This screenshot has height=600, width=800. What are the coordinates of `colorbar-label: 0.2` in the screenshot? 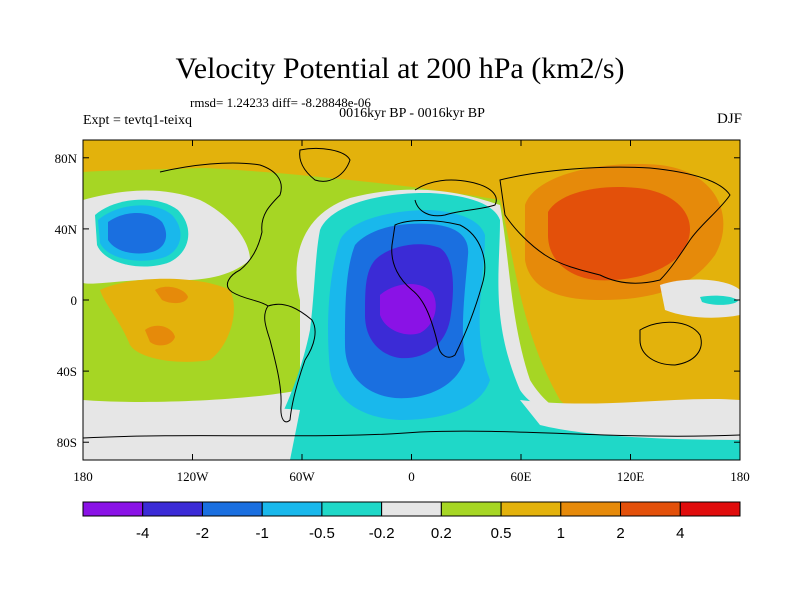 It's located at (441, 533).